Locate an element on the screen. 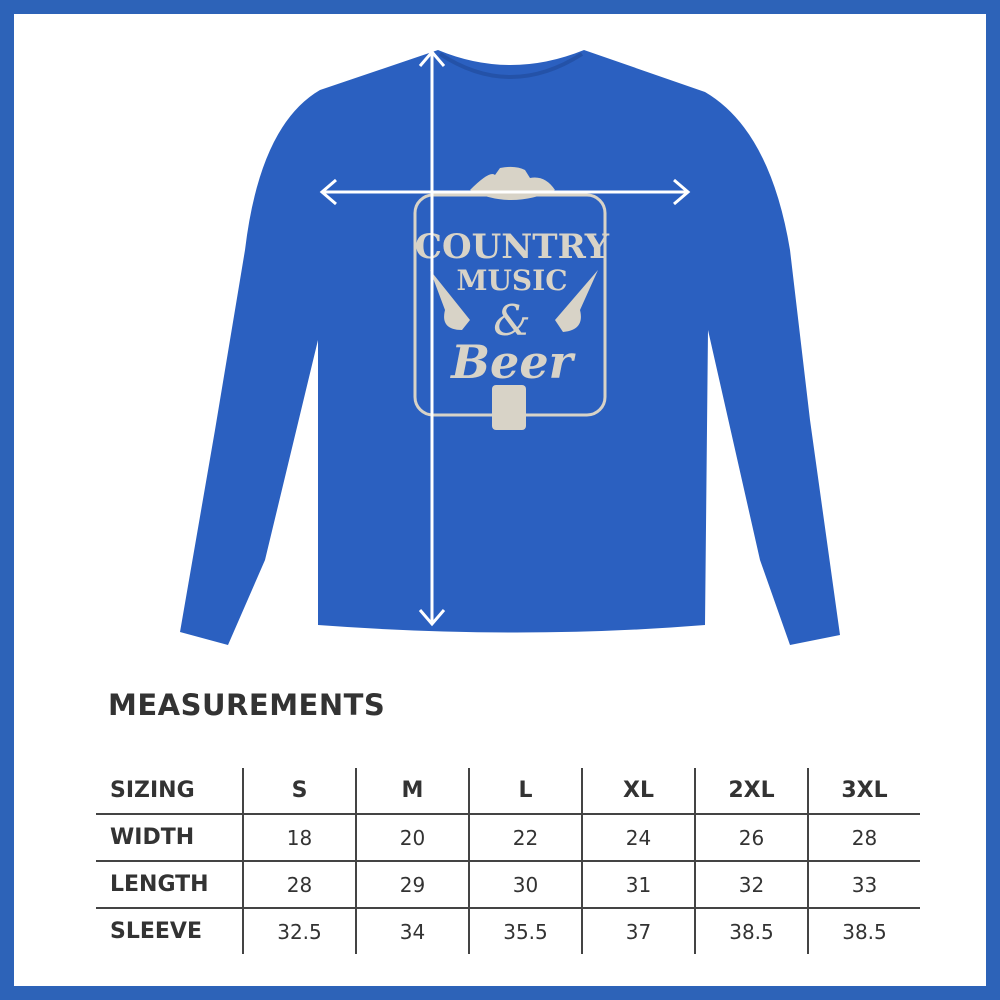 This screenshot has width=1000, height=1000. cell: 34 is located at coordinates (412, 930).